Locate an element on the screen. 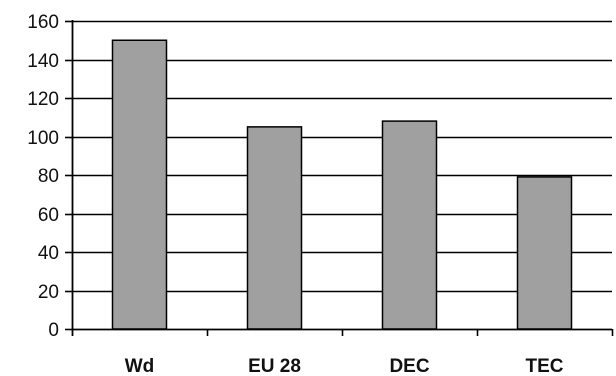 The width and height of the screenshot is (616, 376). y-tick-label: 120 is located at coordinates (43, 99).